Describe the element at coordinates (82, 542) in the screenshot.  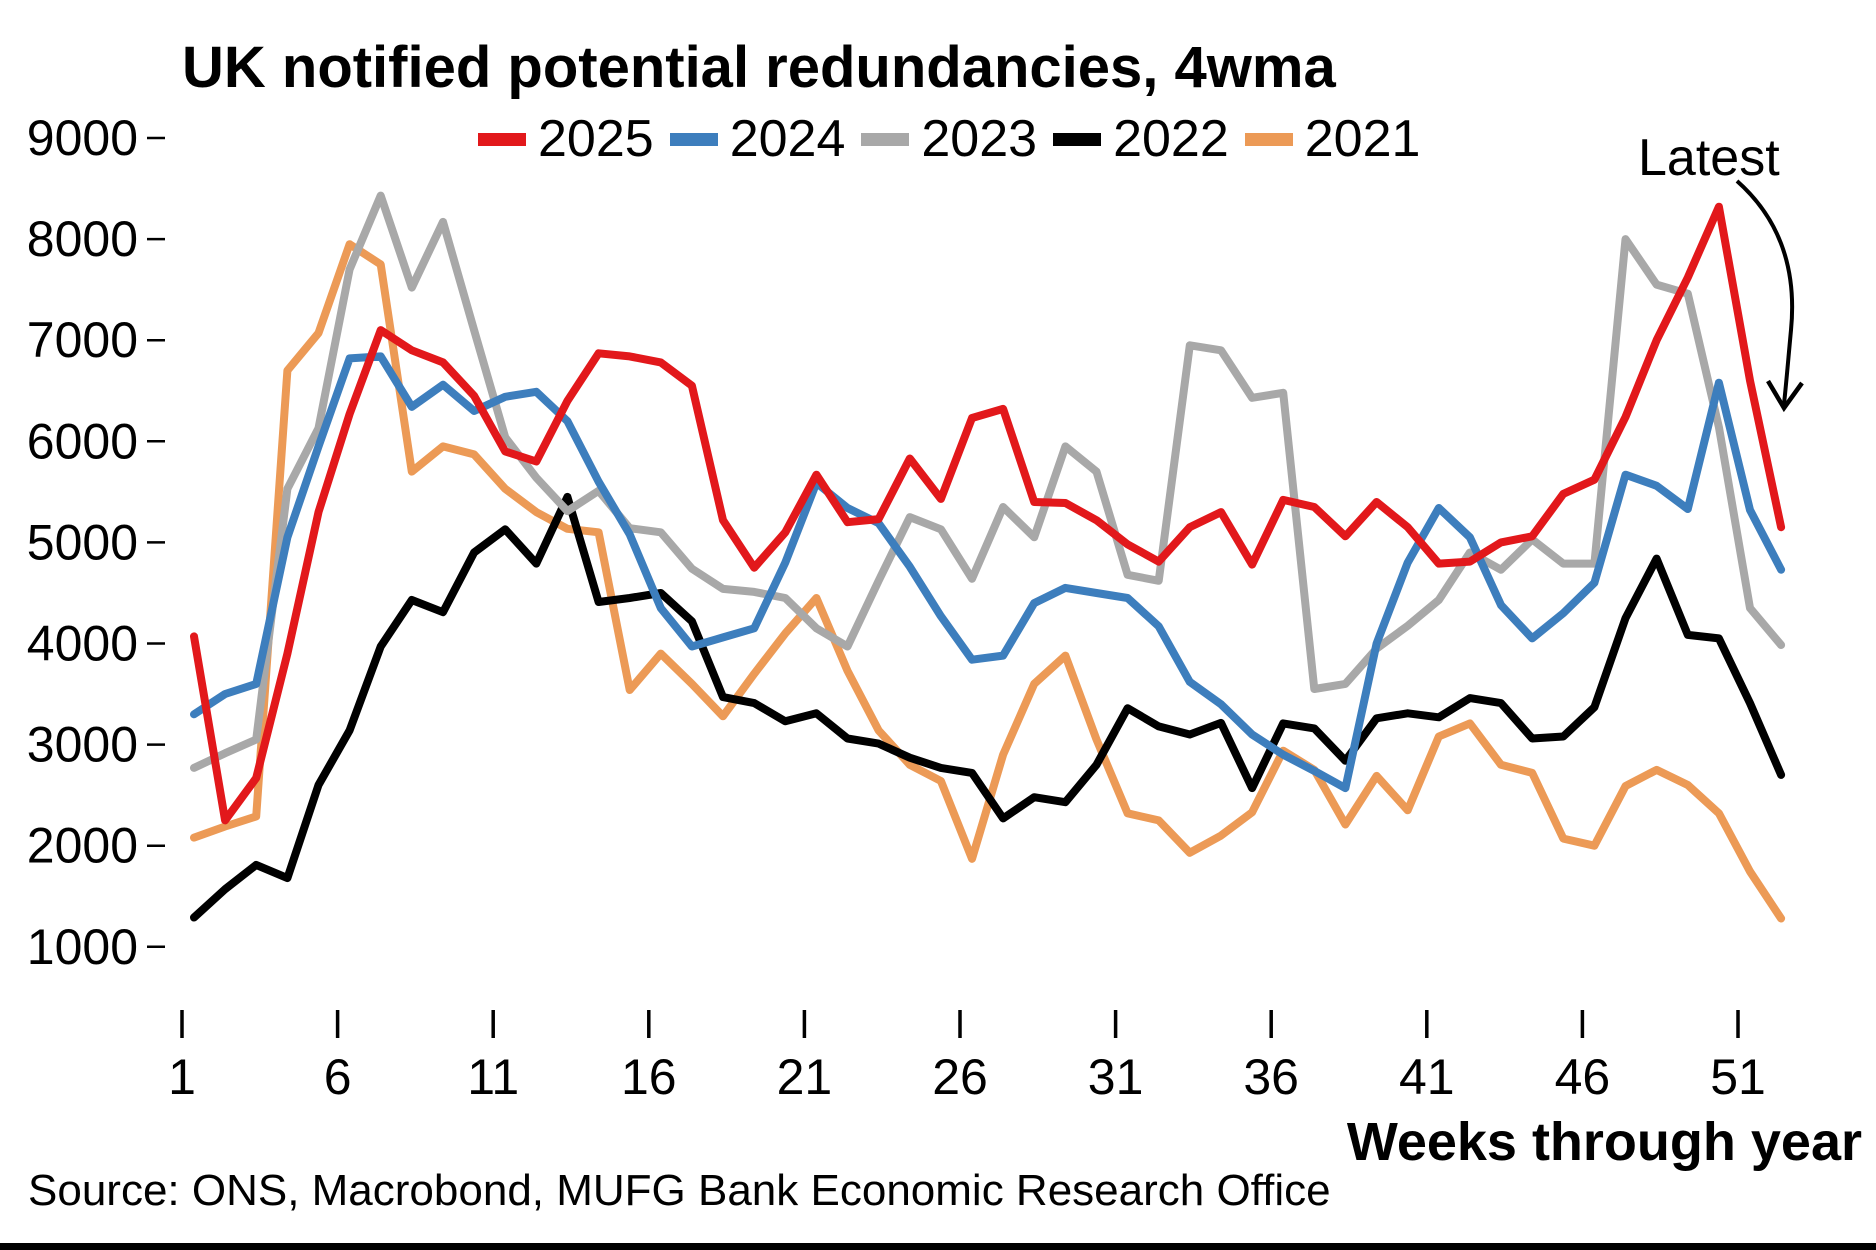
I see `y-tick-label: 5000` at that location.